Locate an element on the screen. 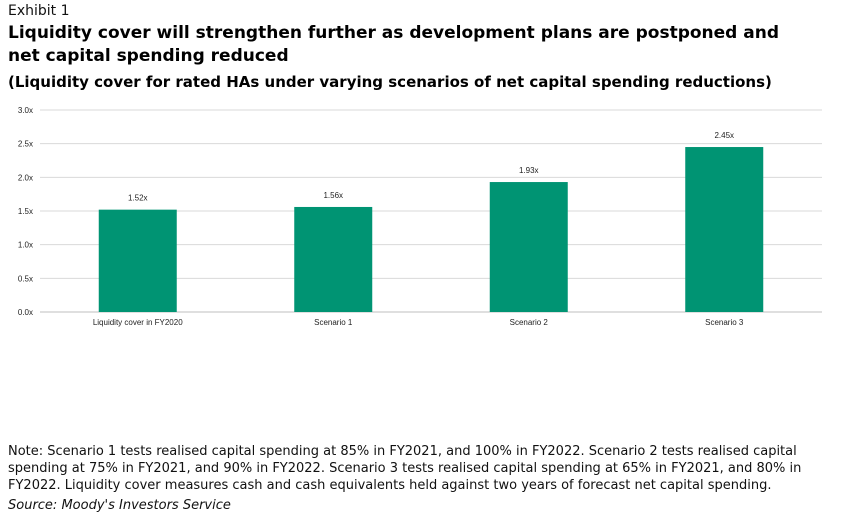 This screenshot has height=529, width=846. exhibit-label: Exhibit 1 is located at coordinates (39, 11).